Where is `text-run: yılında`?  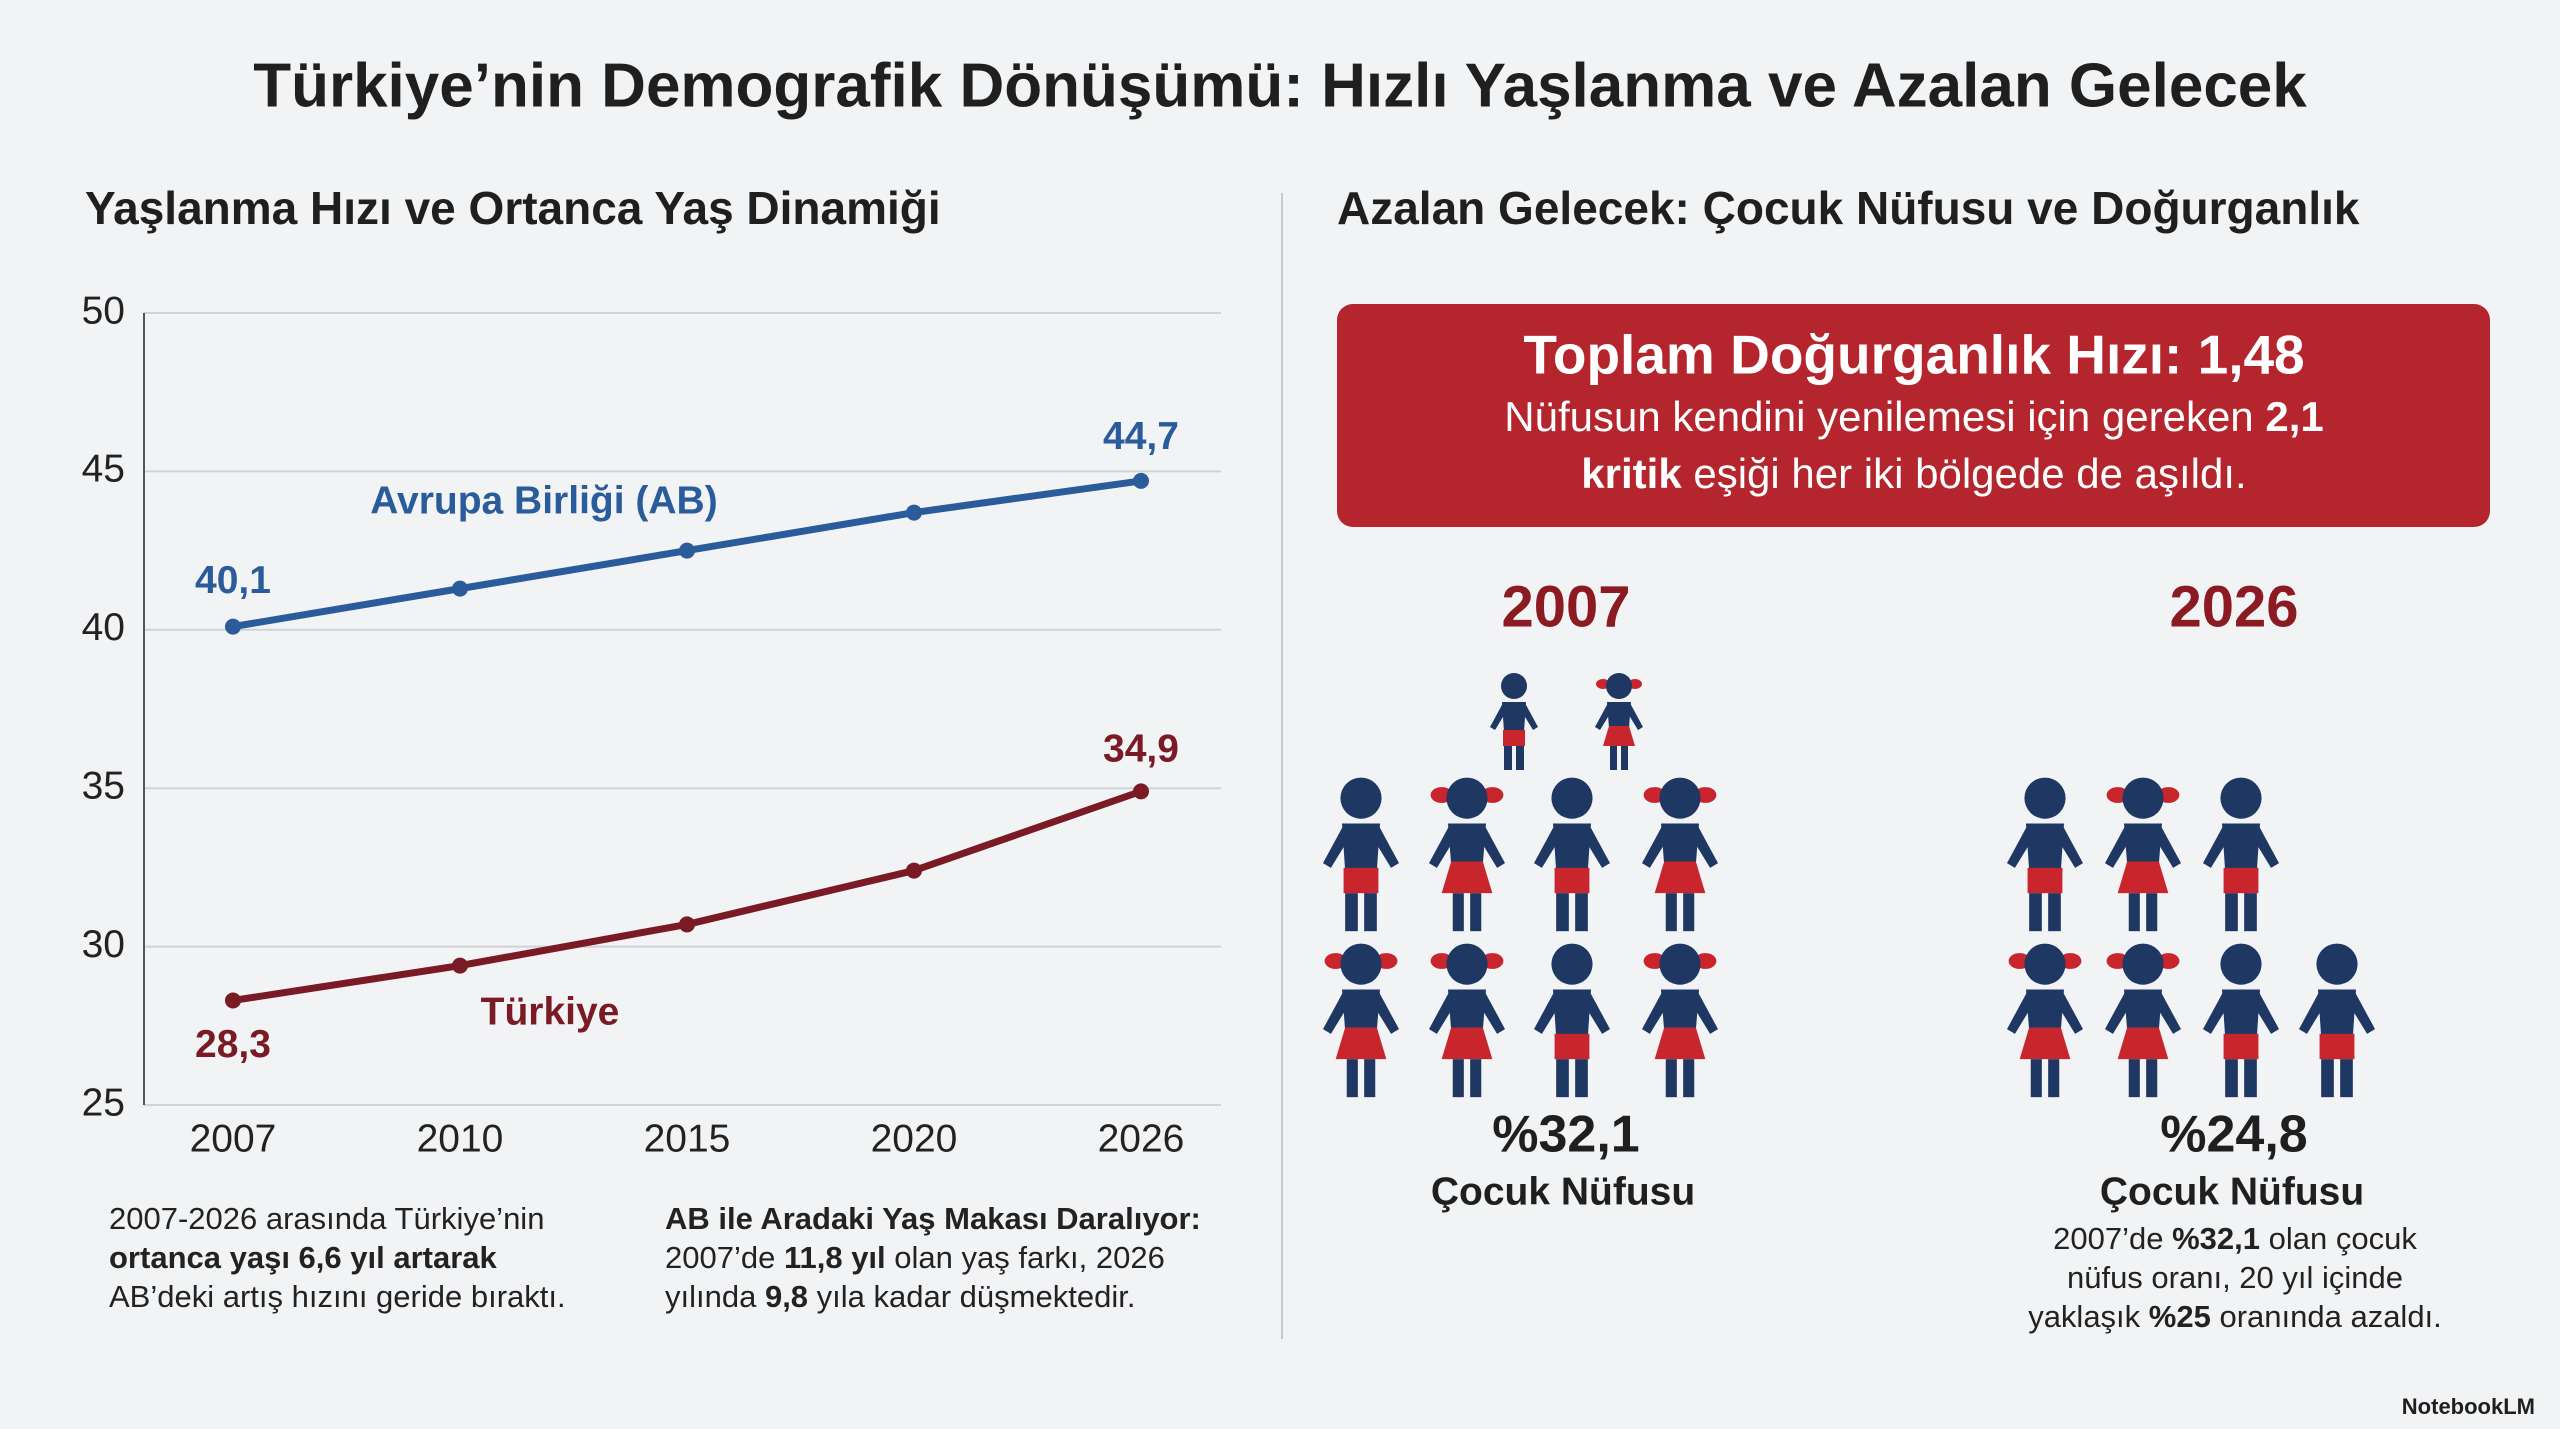
text-run: yılında is located at coordinates (715, 1296).